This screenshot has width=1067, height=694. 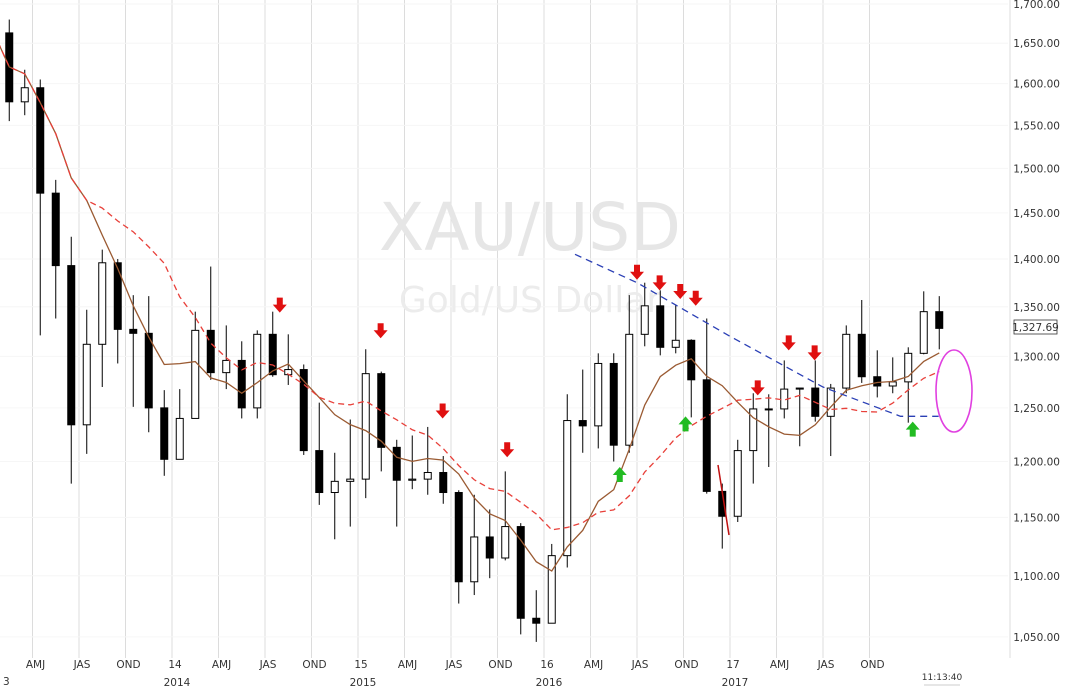 I want to click on time-marker: 11:13:40, so click(x=942, y=679).